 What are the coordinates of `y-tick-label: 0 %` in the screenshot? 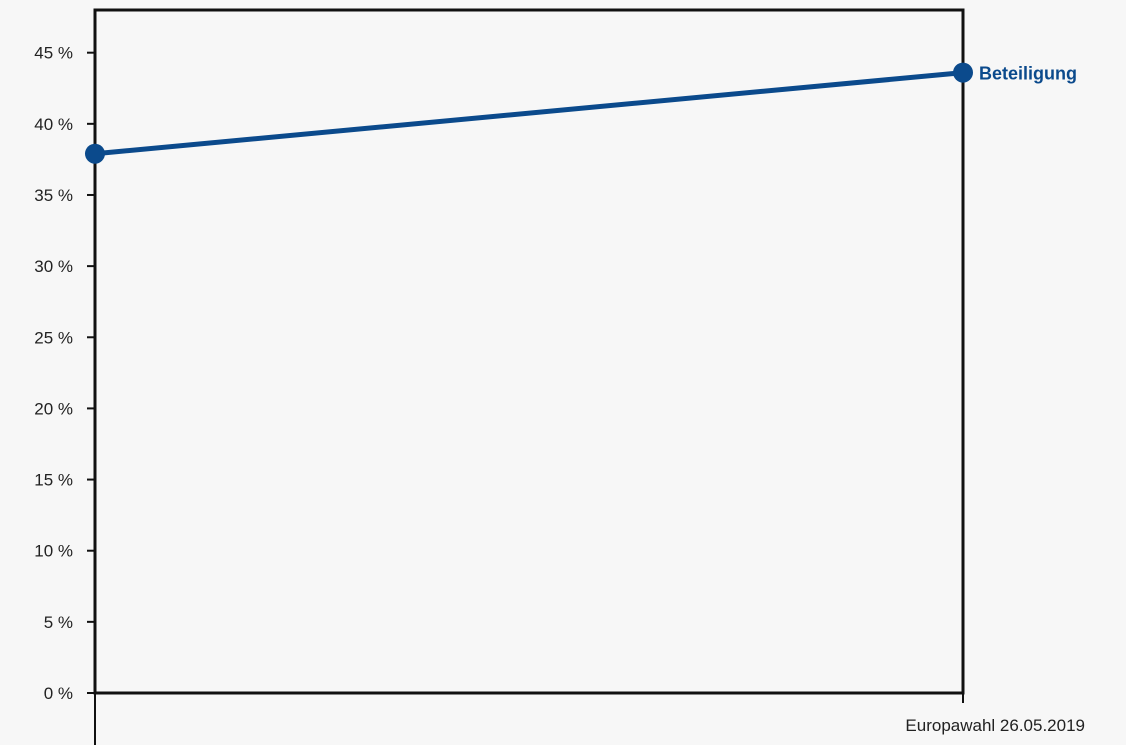 It's located at (58, 693).